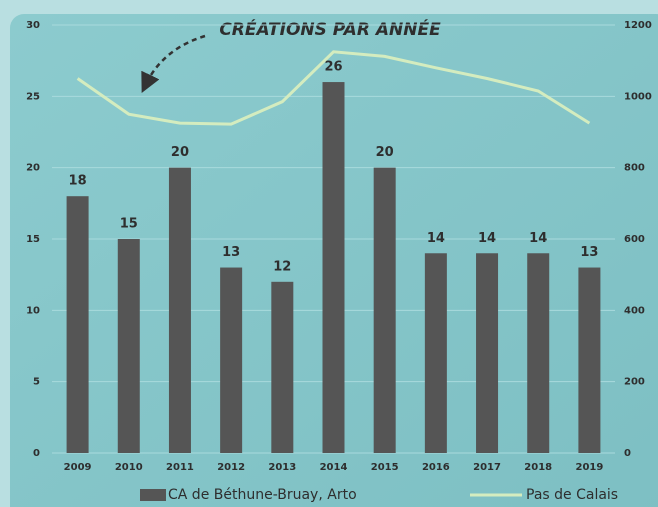 The image size is (658, 507). I want to click on y-tick-label: 25, so click(33, 96).